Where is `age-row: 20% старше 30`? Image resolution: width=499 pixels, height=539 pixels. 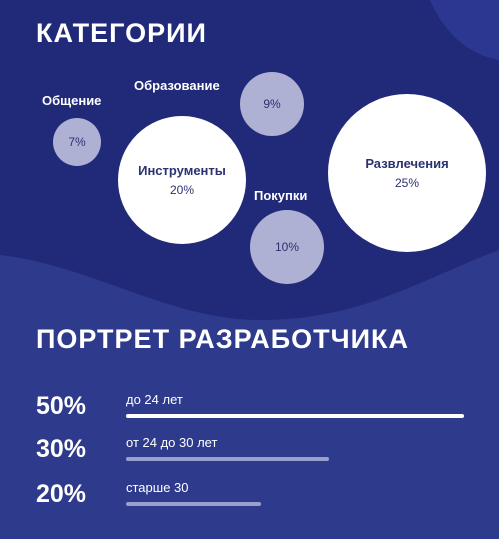 age-row: 20% старше 30 is located at coordinates (256, 500).